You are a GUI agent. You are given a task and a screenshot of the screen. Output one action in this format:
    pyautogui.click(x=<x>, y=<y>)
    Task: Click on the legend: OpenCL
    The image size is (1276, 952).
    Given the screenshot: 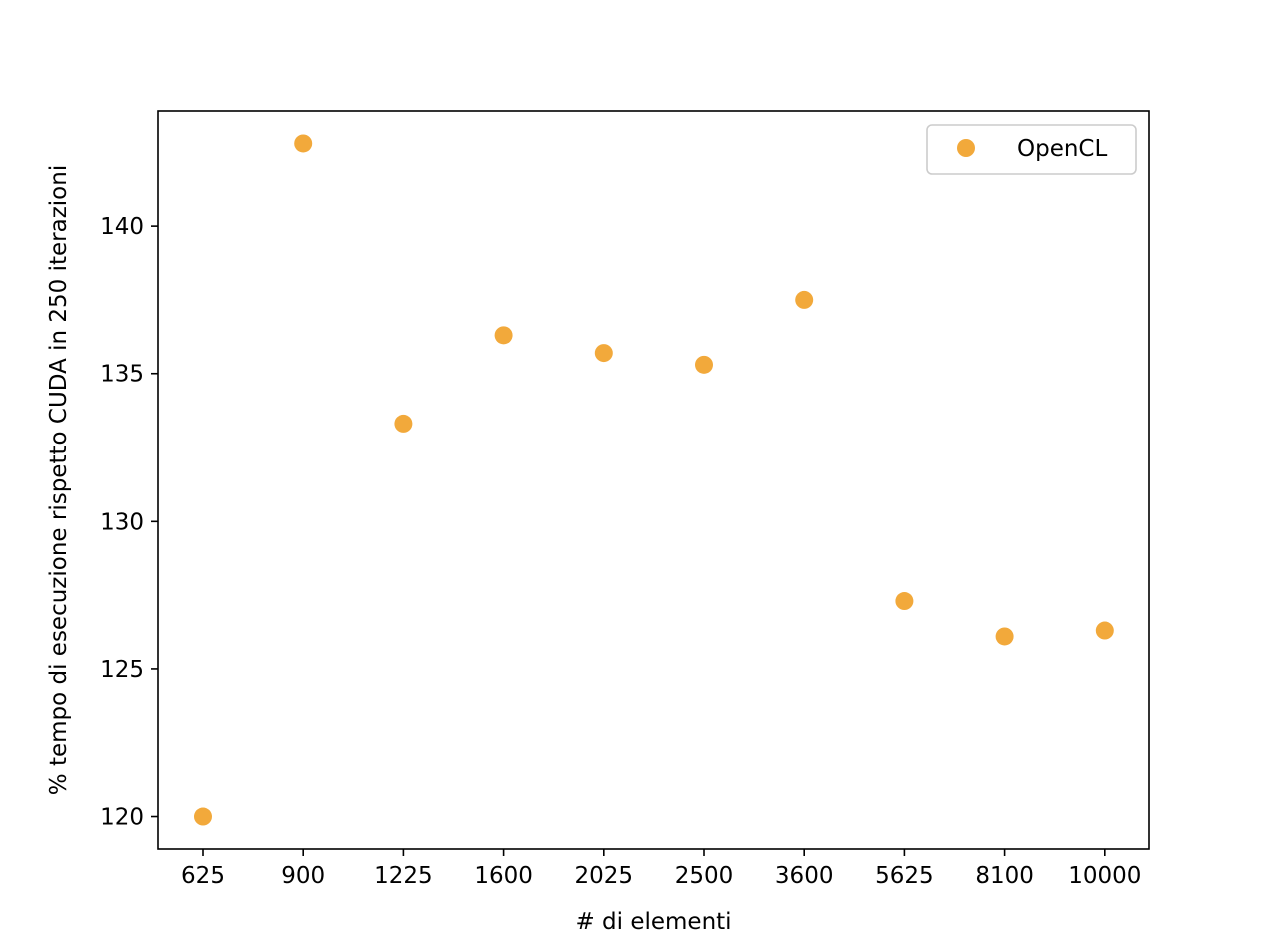 What is the action you would take?
    pyautogui.click(x=1031, y=149)
    